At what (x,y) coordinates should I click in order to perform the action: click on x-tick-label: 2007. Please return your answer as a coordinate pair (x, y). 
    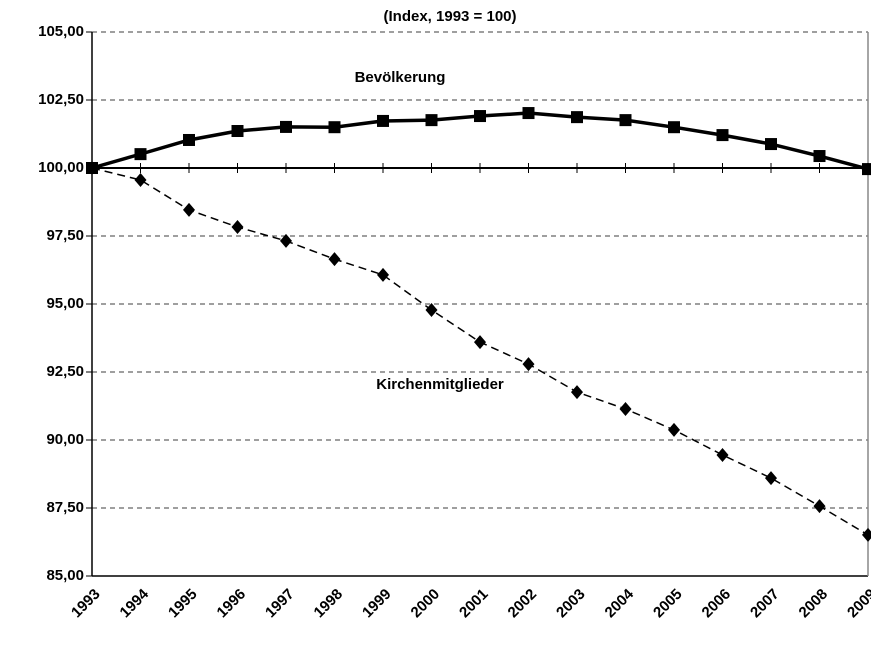
    Looking at the image, I should click on (765, 604).